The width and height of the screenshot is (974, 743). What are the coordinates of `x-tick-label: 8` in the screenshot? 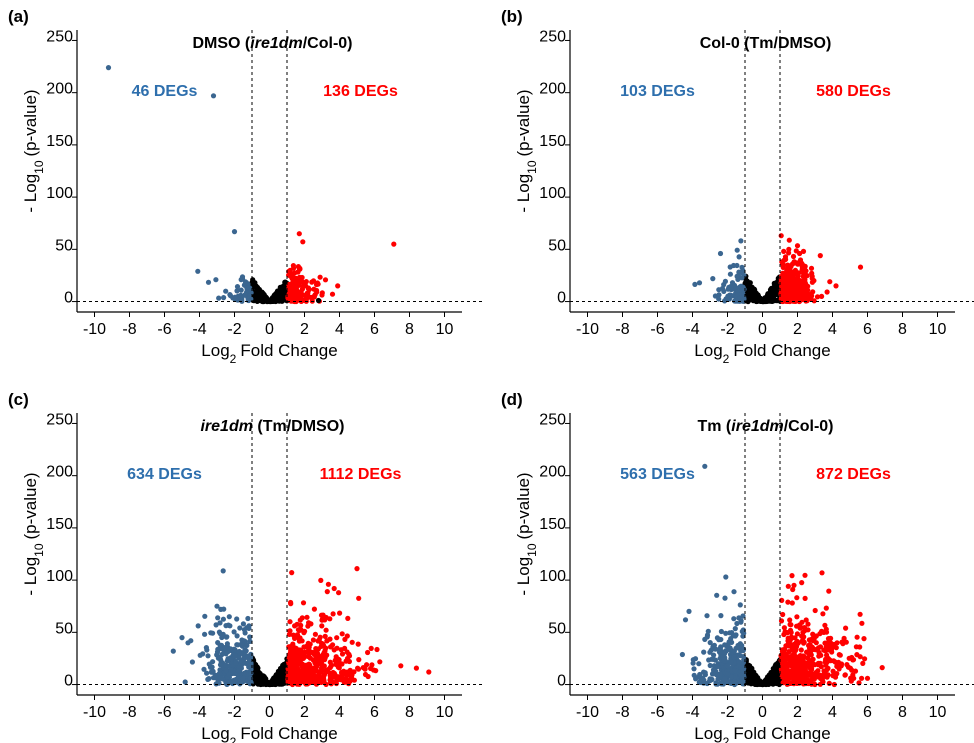 It's located at (409, 712).